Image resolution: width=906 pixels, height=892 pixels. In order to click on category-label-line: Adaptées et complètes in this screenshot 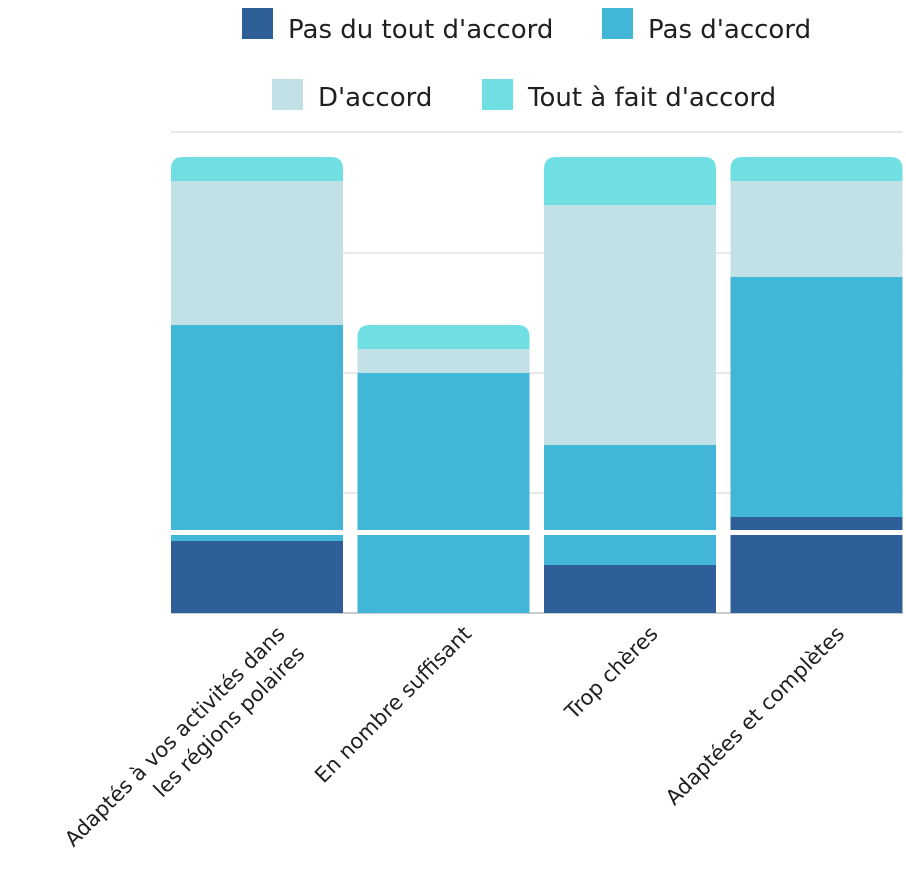, I will do `click(755, 716)`.